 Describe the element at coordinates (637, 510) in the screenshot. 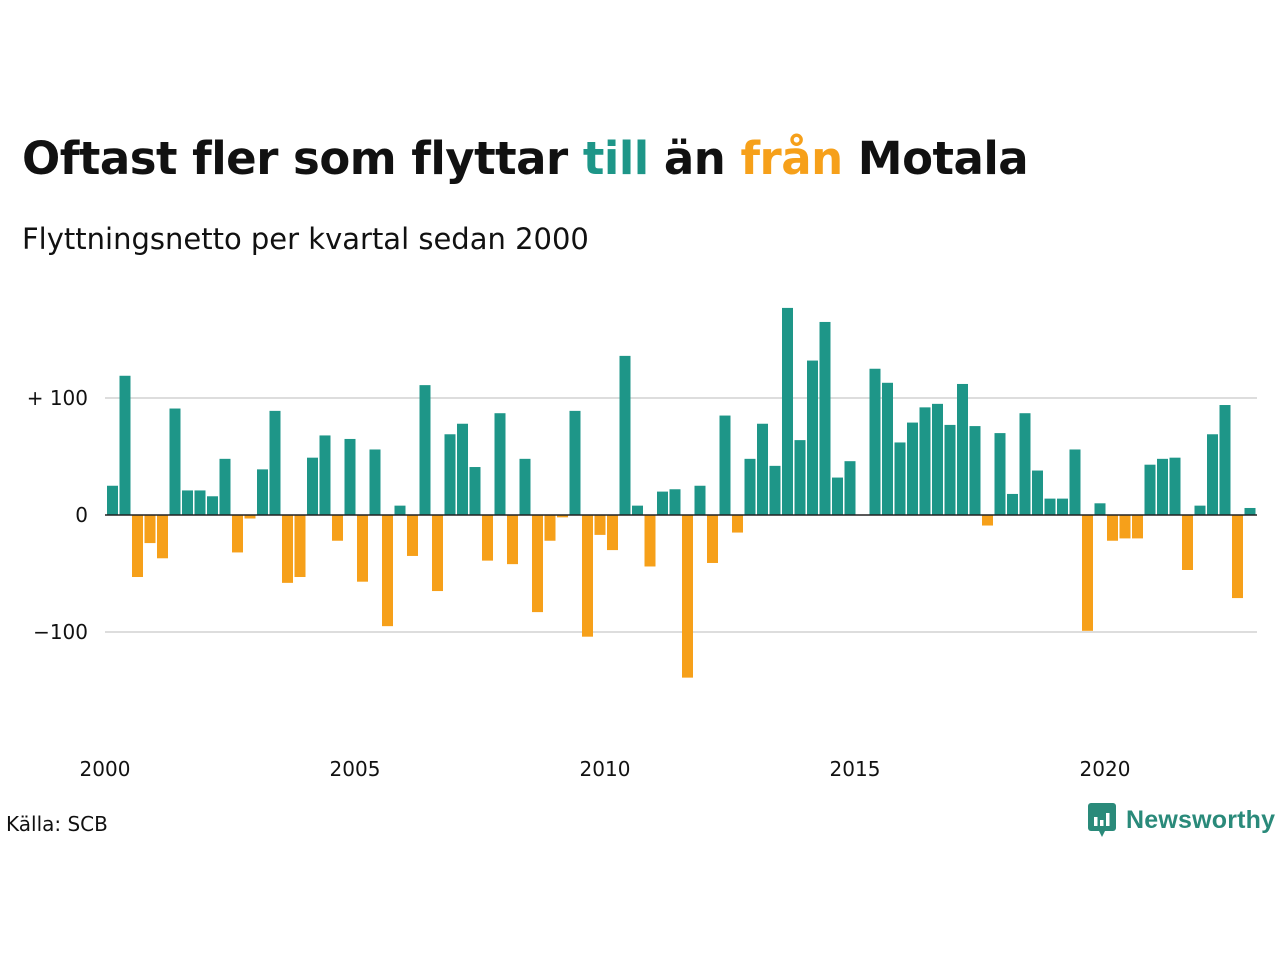

I see `bar-2010-q3` at that location.